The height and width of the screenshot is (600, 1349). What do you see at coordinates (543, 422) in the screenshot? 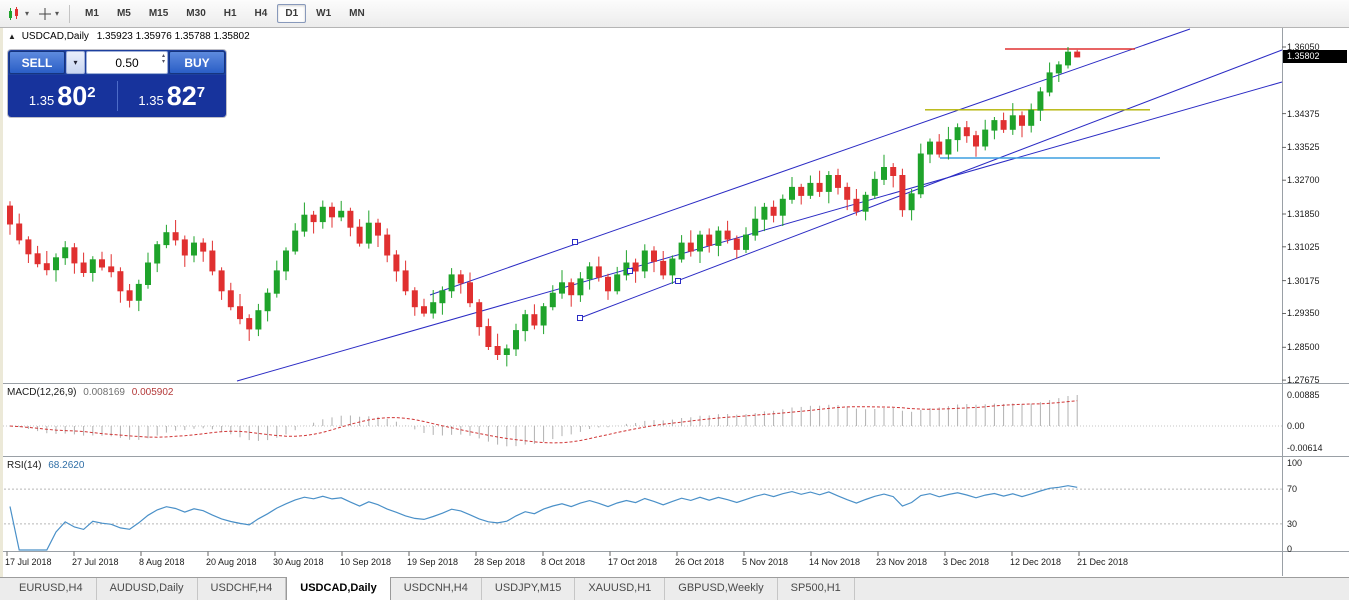
I see `macd-signal-line` at bounding box center [543, 422].